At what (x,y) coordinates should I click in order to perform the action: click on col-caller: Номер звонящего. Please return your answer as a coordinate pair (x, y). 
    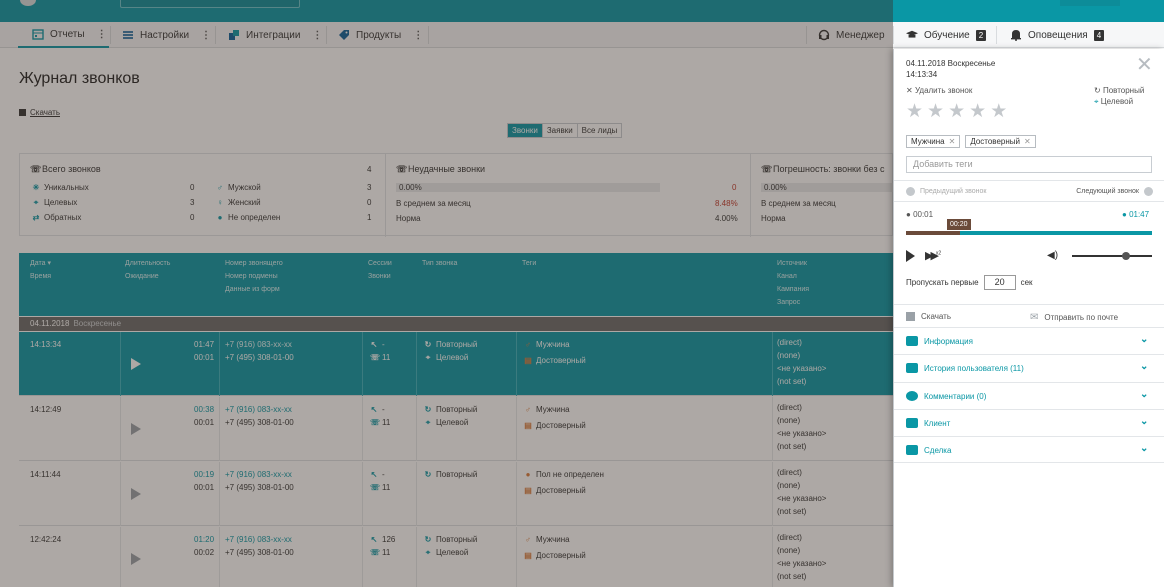
    Looking at the image, I should click on (254, 263).